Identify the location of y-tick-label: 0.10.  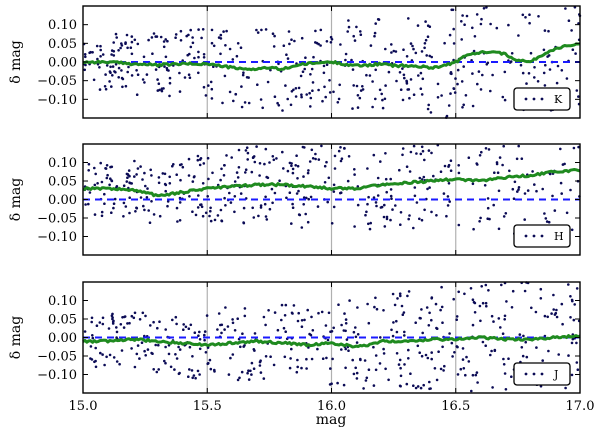
(62, 301).